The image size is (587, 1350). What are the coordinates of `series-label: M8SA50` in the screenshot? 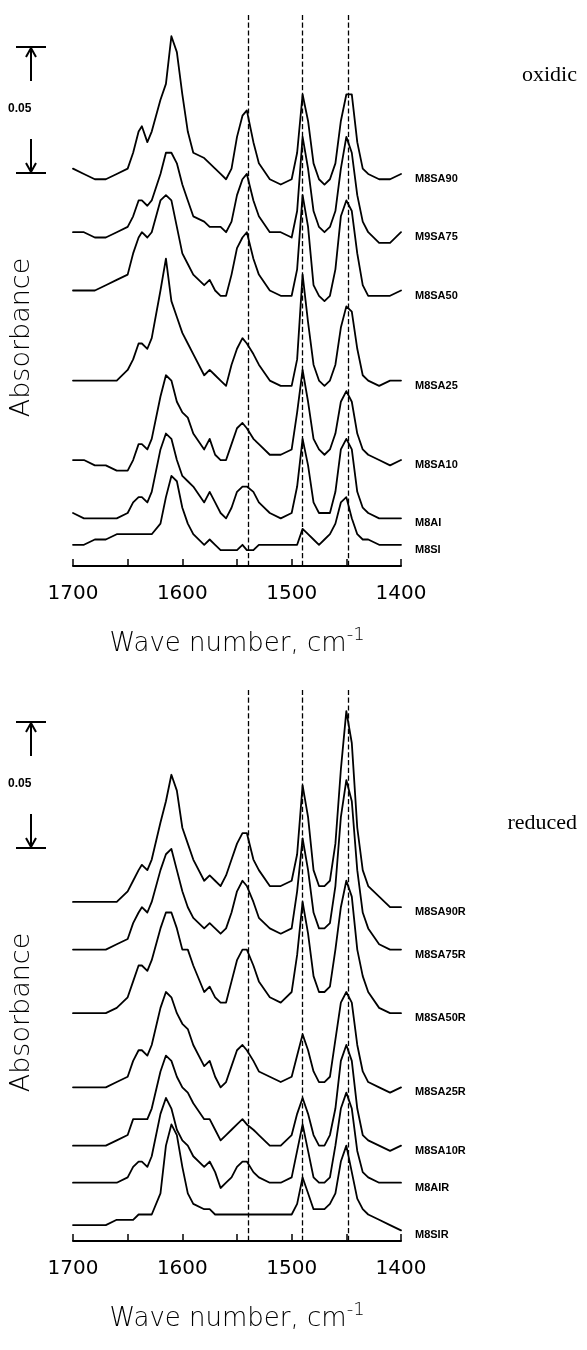 It's located at (436, 294).